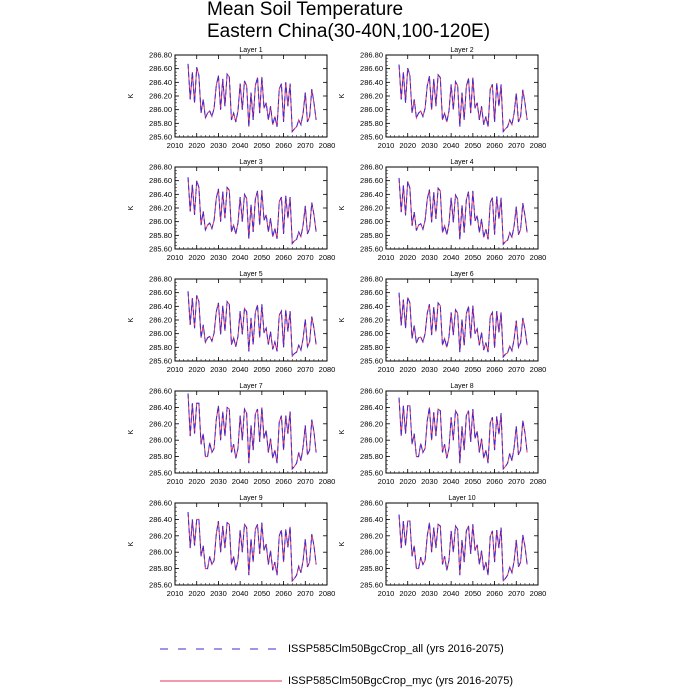  Describe the element at coordinates (221, 681) in the screenshot. I see `legend-swatch-solid` at that location.